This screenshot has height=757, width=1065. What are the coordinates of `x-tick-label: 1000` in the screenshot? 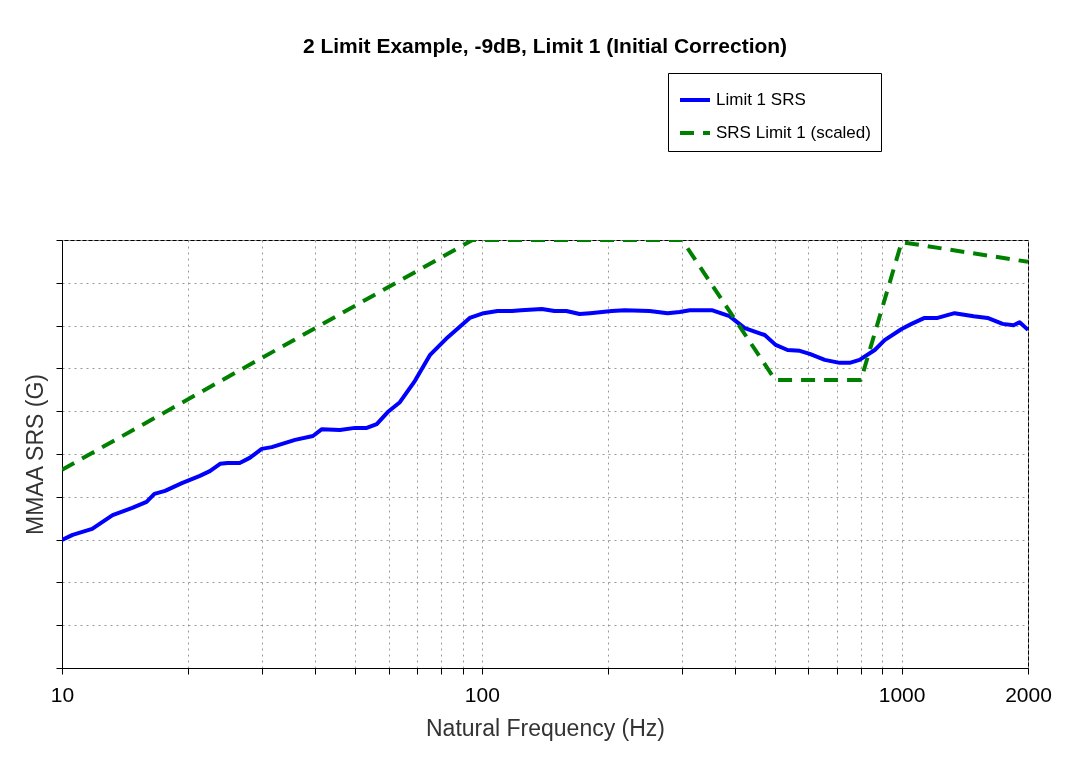 It's located at (902, 694).